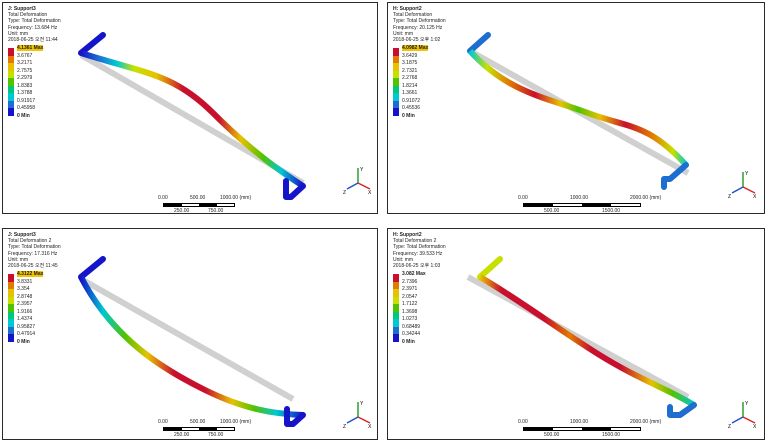 This screenshot has width=768, height=442. I want to click on legend-entry: 1.4374, so click(38, 321).